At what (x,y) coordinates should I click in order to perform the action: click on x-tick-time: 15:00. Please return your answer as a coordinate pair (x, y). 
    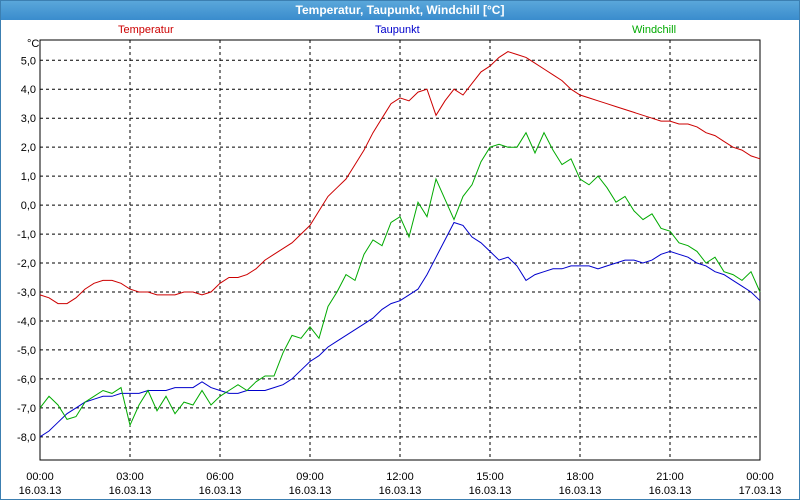
    Looking at the image, I should click on (490, 477).